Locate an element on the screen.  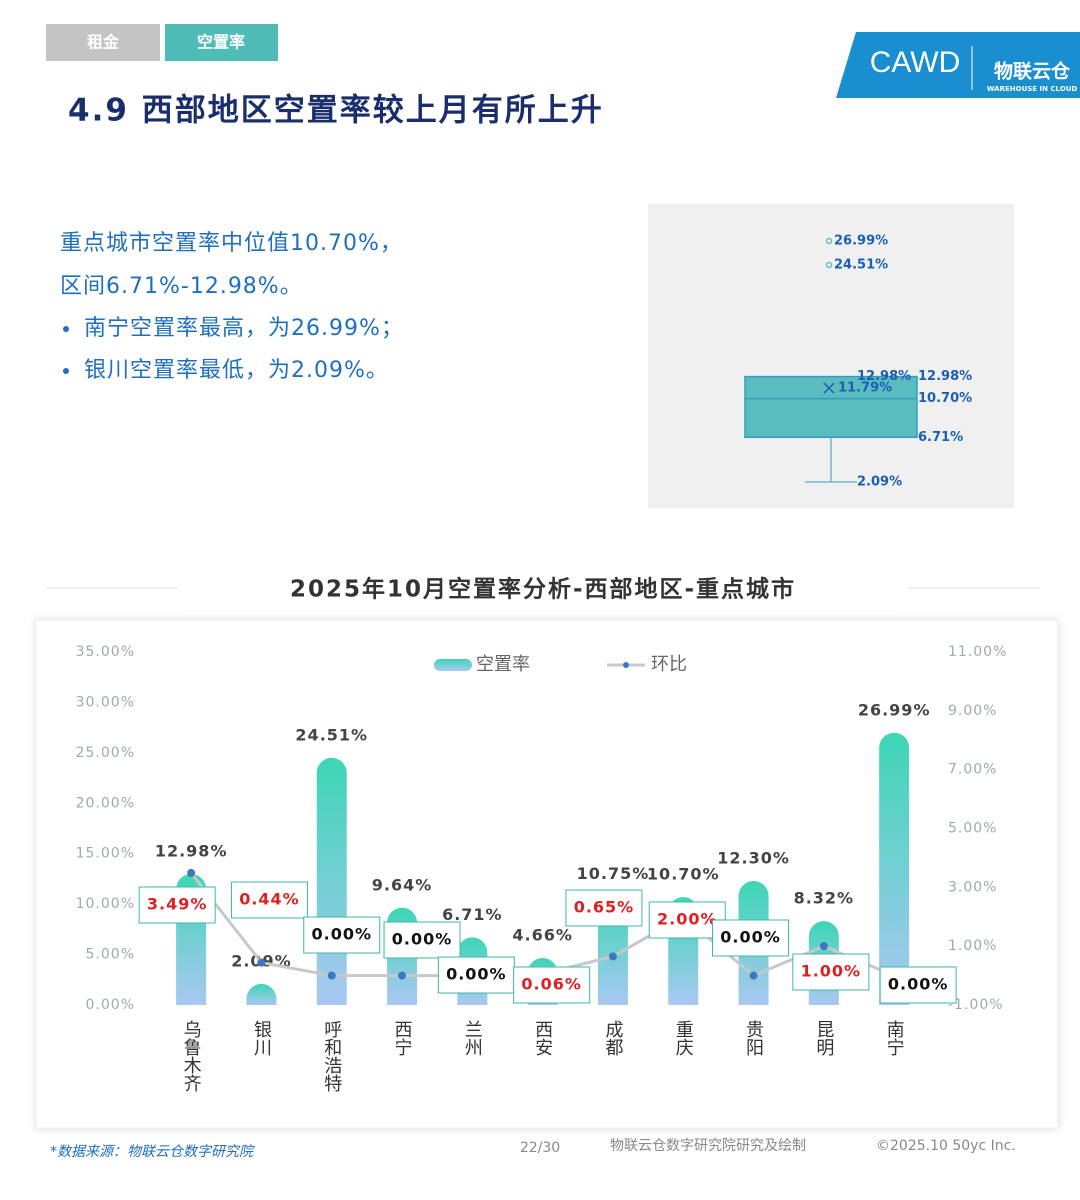
page-title: 4.9 西部地区空置率较上月有所上升 is located at coordinates (336, 111).